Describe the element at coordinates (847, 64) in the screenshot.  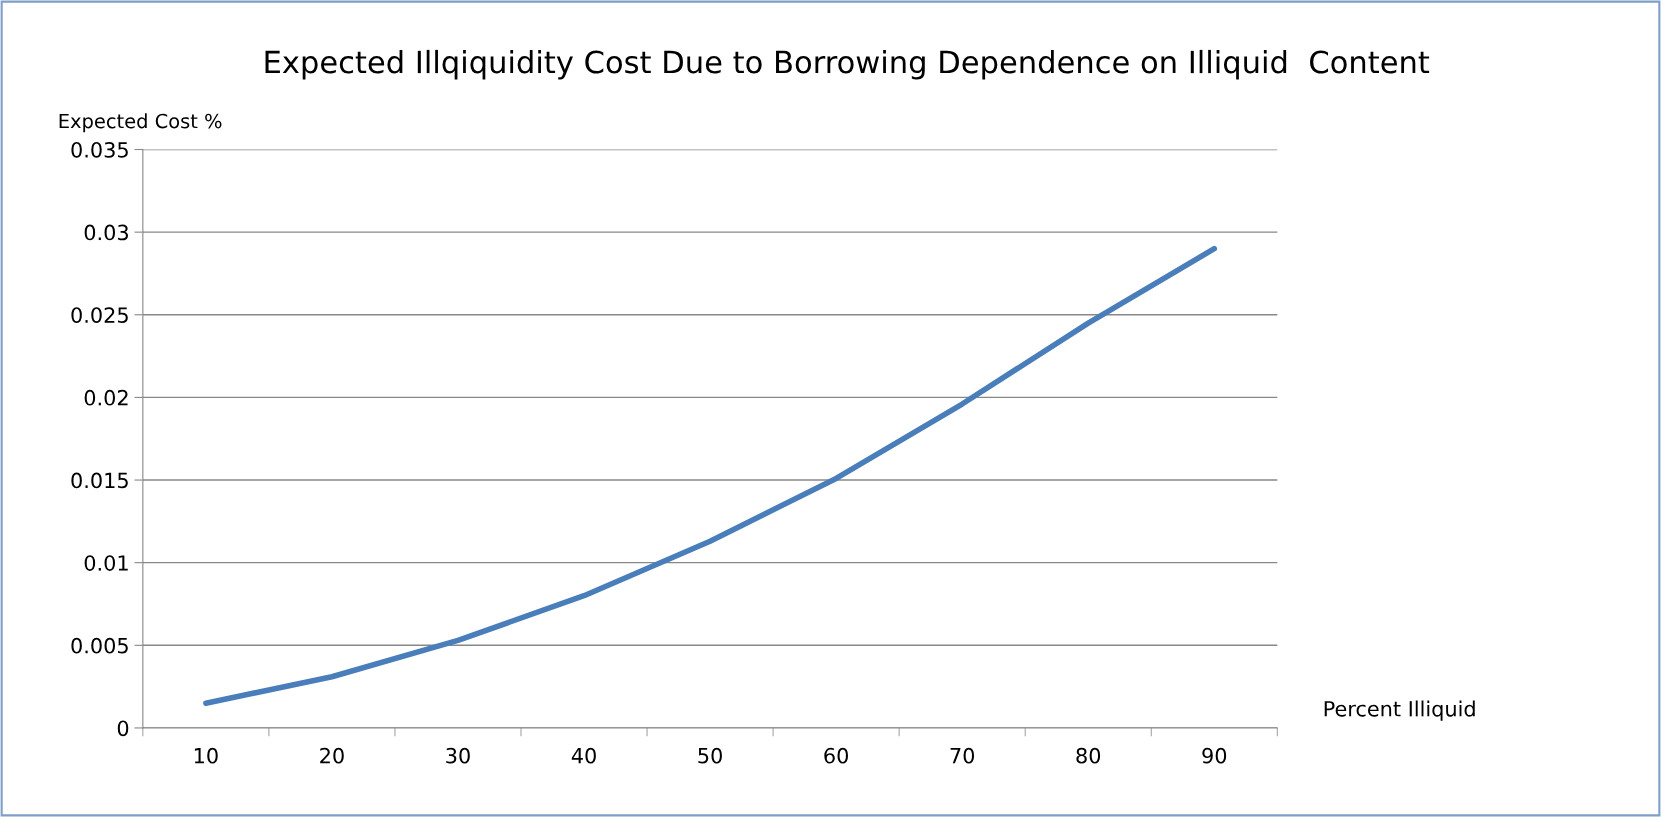
I see `chart-title: Expected Illqiquidity Cost Due to Borrowing Dependence on Illiquid Content` at that location.